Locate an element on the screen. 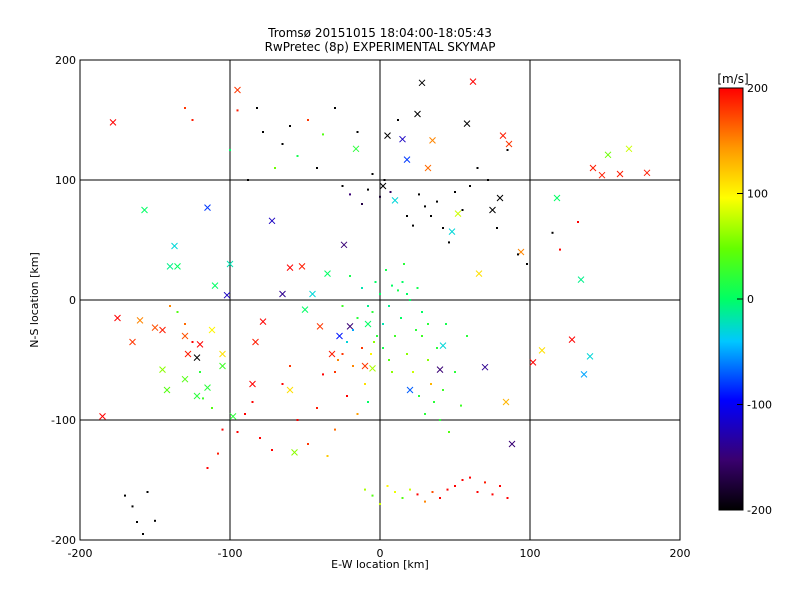 The height and width of the screenshot is (604, 800). colorbar-ticks: -200 -100 0 100 200 is located at coordinates (754, 299).